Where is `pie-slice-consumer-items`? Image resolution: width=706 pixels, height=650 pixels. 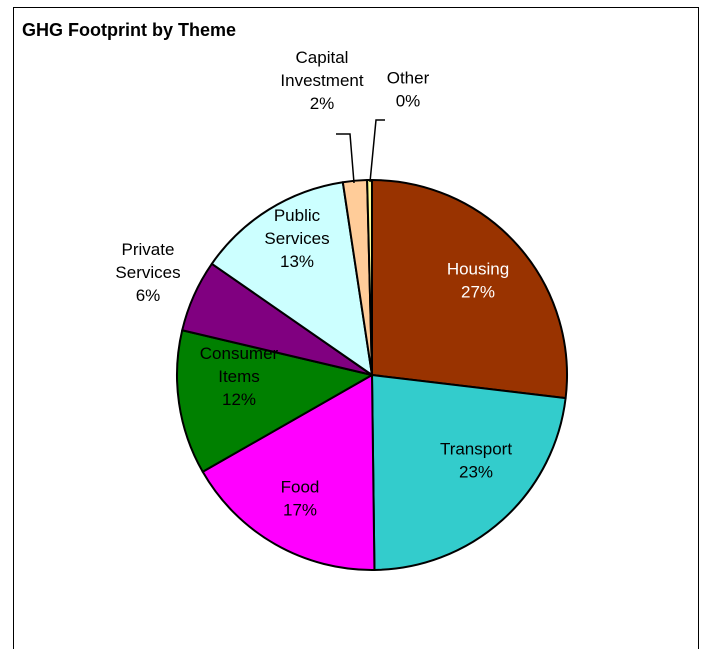 pie-slice-consumer-items is located at coordinates (274, 401).